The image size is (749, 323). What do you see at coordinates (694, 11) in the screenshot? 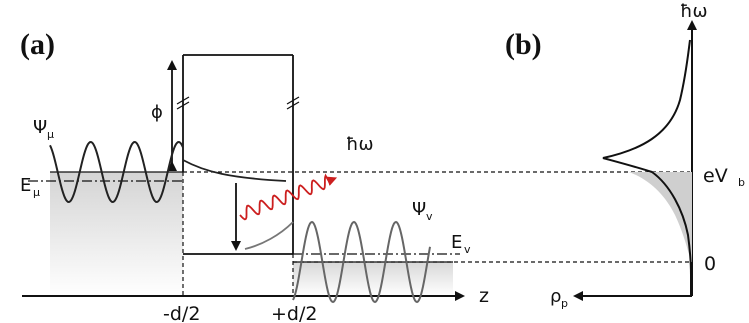
I see `b-axis-label: ħω` at bounding box center [694, 11].